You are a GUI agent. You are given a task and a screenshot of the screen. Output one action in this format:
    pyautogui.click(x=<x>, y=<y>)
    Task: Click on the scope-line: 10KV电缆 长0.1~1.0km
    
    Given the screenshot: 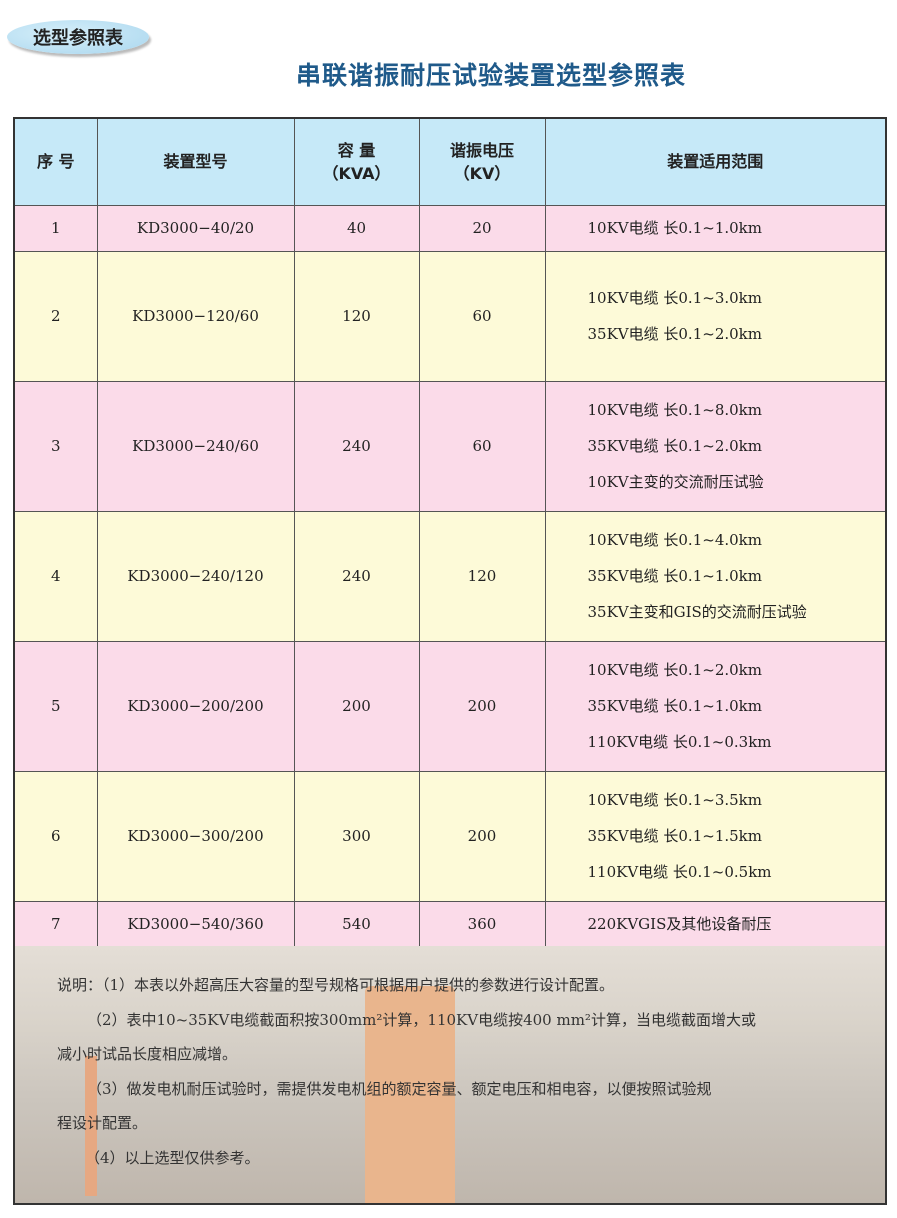 What is the action you would take?
    pyautogui.click(x=675, y=228)
    